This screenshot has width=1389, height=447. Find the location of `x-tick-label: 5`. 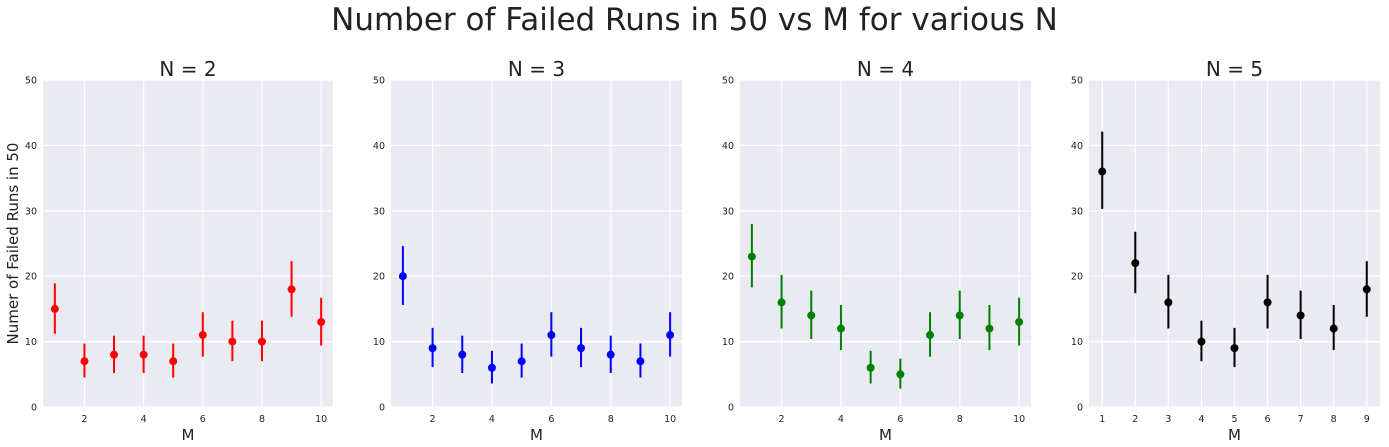

x-tick-label: 5 is located at coordinates (1234, 419).